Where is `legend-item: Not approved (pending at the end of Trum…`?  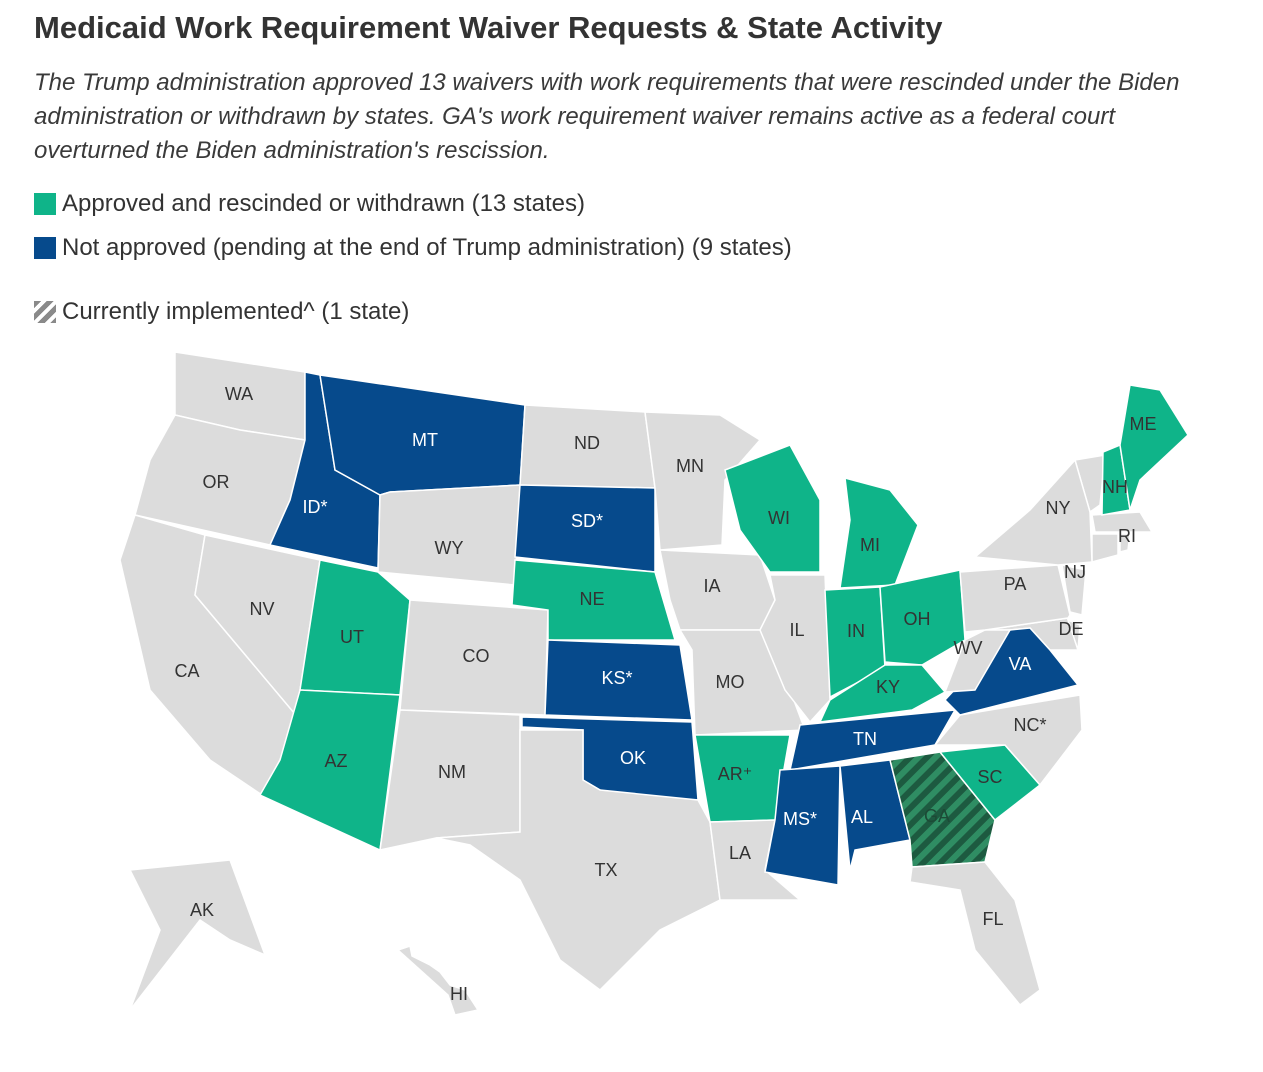 legend-item: Not approved (pending at the end of Trum… is located at coordinates (413, 248).